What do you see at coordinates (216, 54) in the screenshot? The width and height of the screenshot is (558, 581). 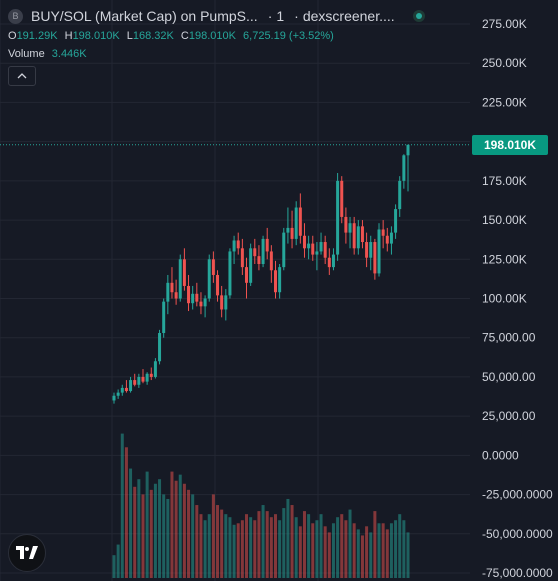 I see `volume-legend: Volume 3.446K` at bounding box center [216, 54].